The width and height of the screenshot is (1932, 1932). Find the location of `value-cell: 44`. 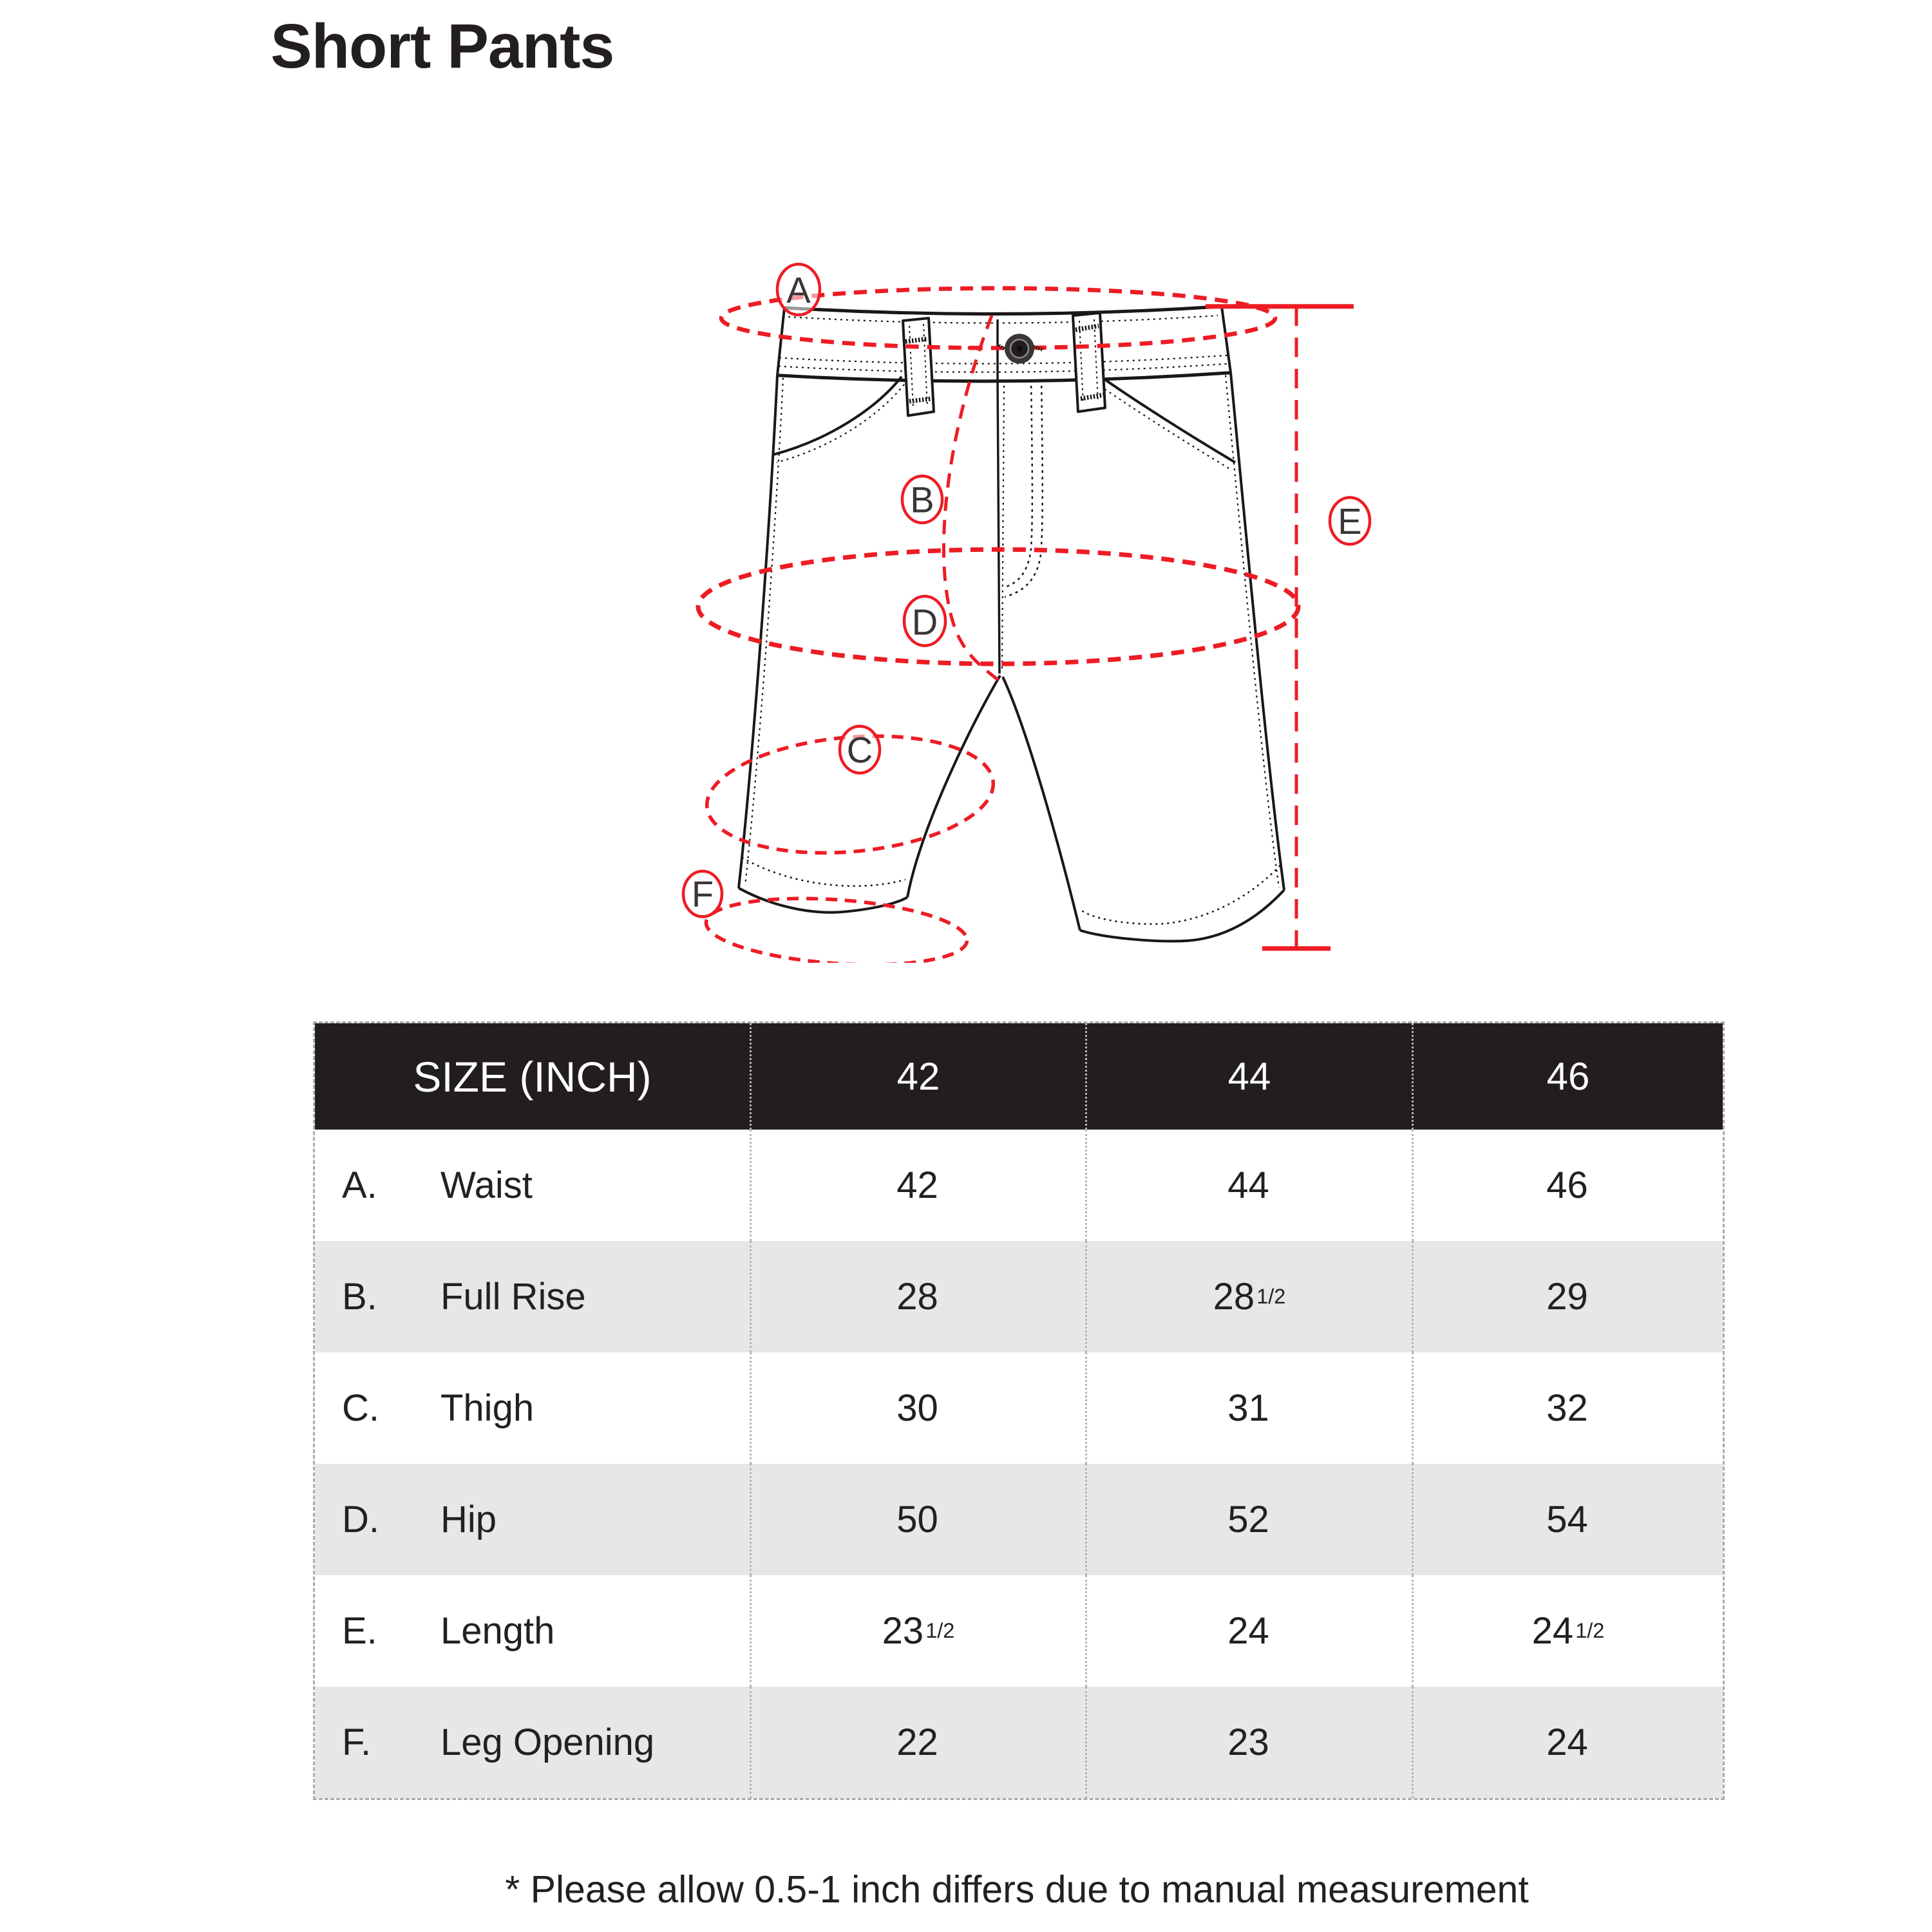

value-cell: 44 is located at coordinates (1249, 1186).